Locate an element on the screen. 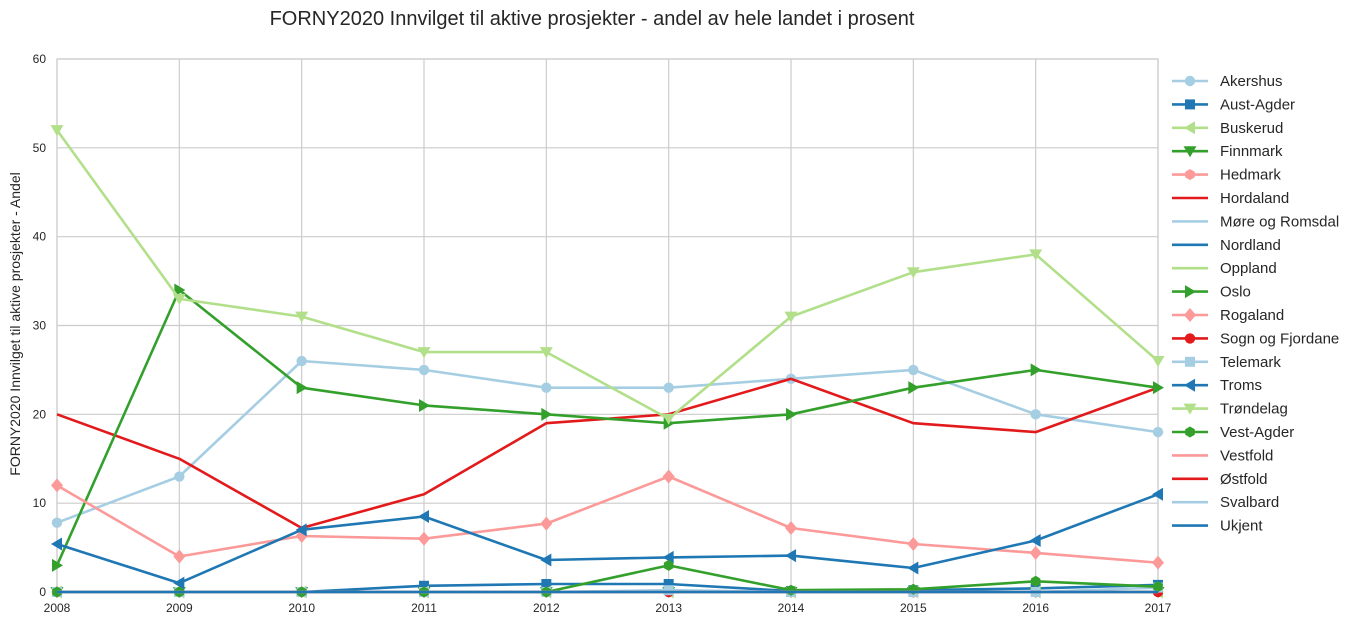  legend-item: Akershus is located at coordinates (1227, 81).